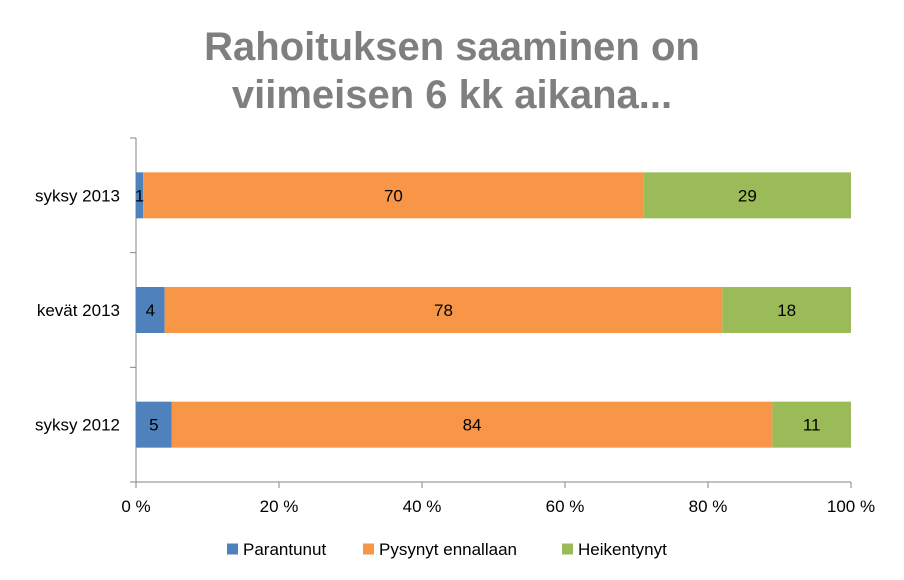 The width and height of the screenshot is (904, 580). What do you see at coordinates (78, 310) in the screenshot?
I see `category-label: kevät 2013` at bounding box center [78, 310].